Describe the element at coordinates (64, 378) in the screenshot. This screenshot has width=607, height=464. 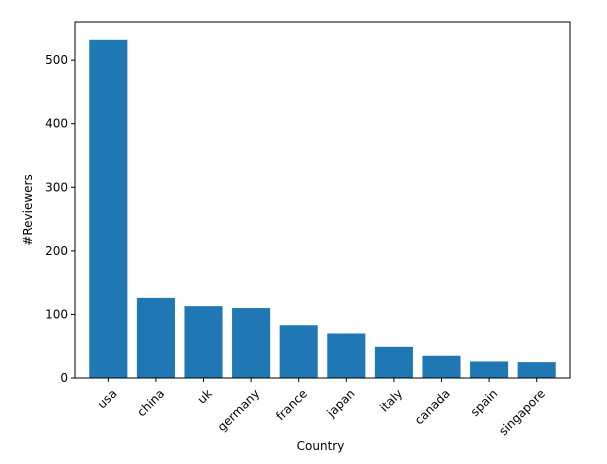
I see `y-tick-label: 0` at that location.